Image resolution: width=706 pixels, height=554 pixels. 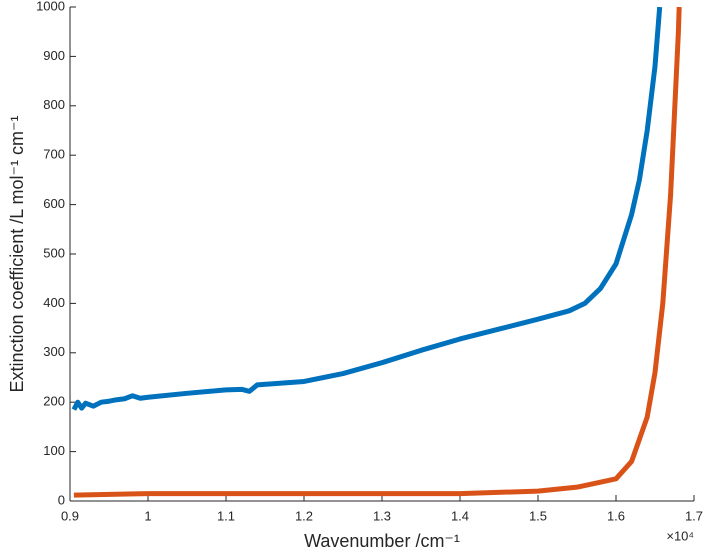 What do you see at coordinates (54, 450) in the screenshot?
I see `y-tick-label: 100` at bounding box center [54, 450].